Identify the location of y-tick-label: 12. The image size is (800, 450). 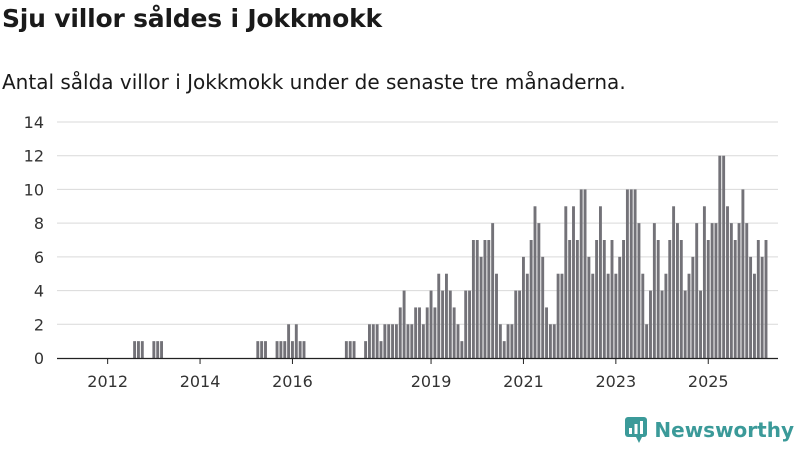
(34, 156).